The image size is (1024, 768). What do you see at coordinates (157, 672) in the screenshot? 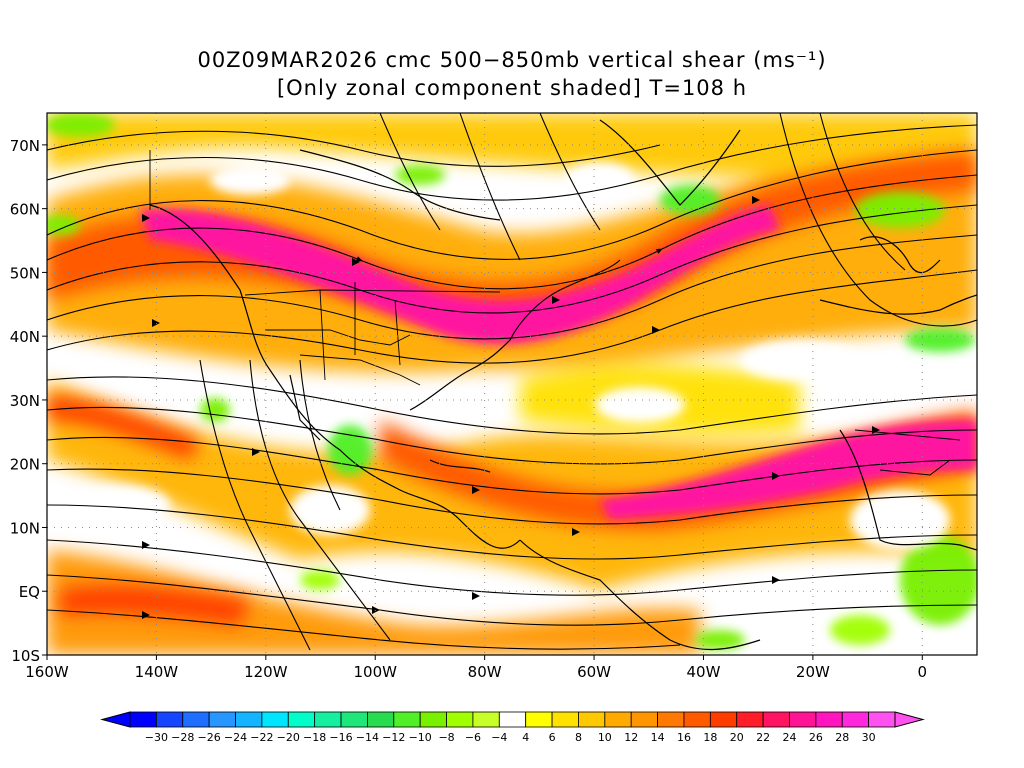
I see `lon-tick-label: 140W` at bounding box center [157, 672].